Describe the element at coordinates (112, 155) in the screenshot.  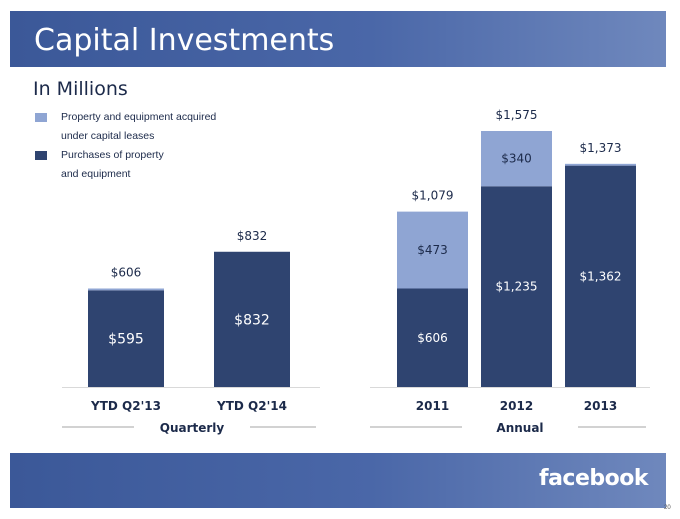
I see `legend-label-line1: Purchases of property` at that location.